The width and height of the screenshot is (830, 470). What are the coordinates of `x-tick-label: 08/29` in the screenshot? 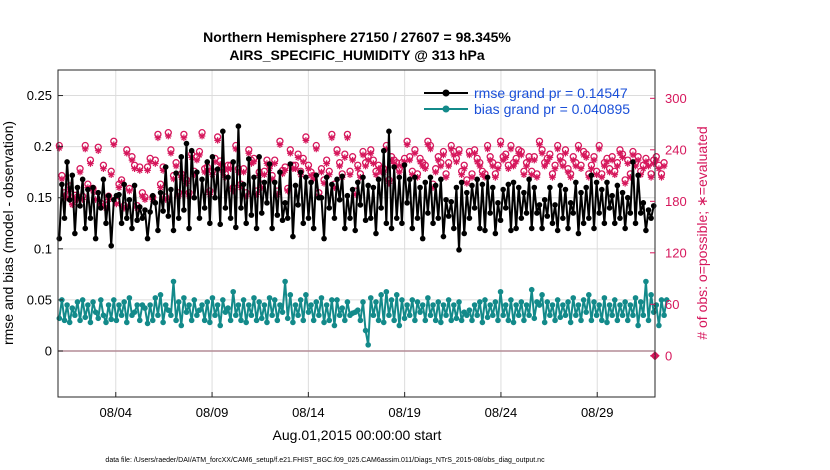 It's located at (597, 412).